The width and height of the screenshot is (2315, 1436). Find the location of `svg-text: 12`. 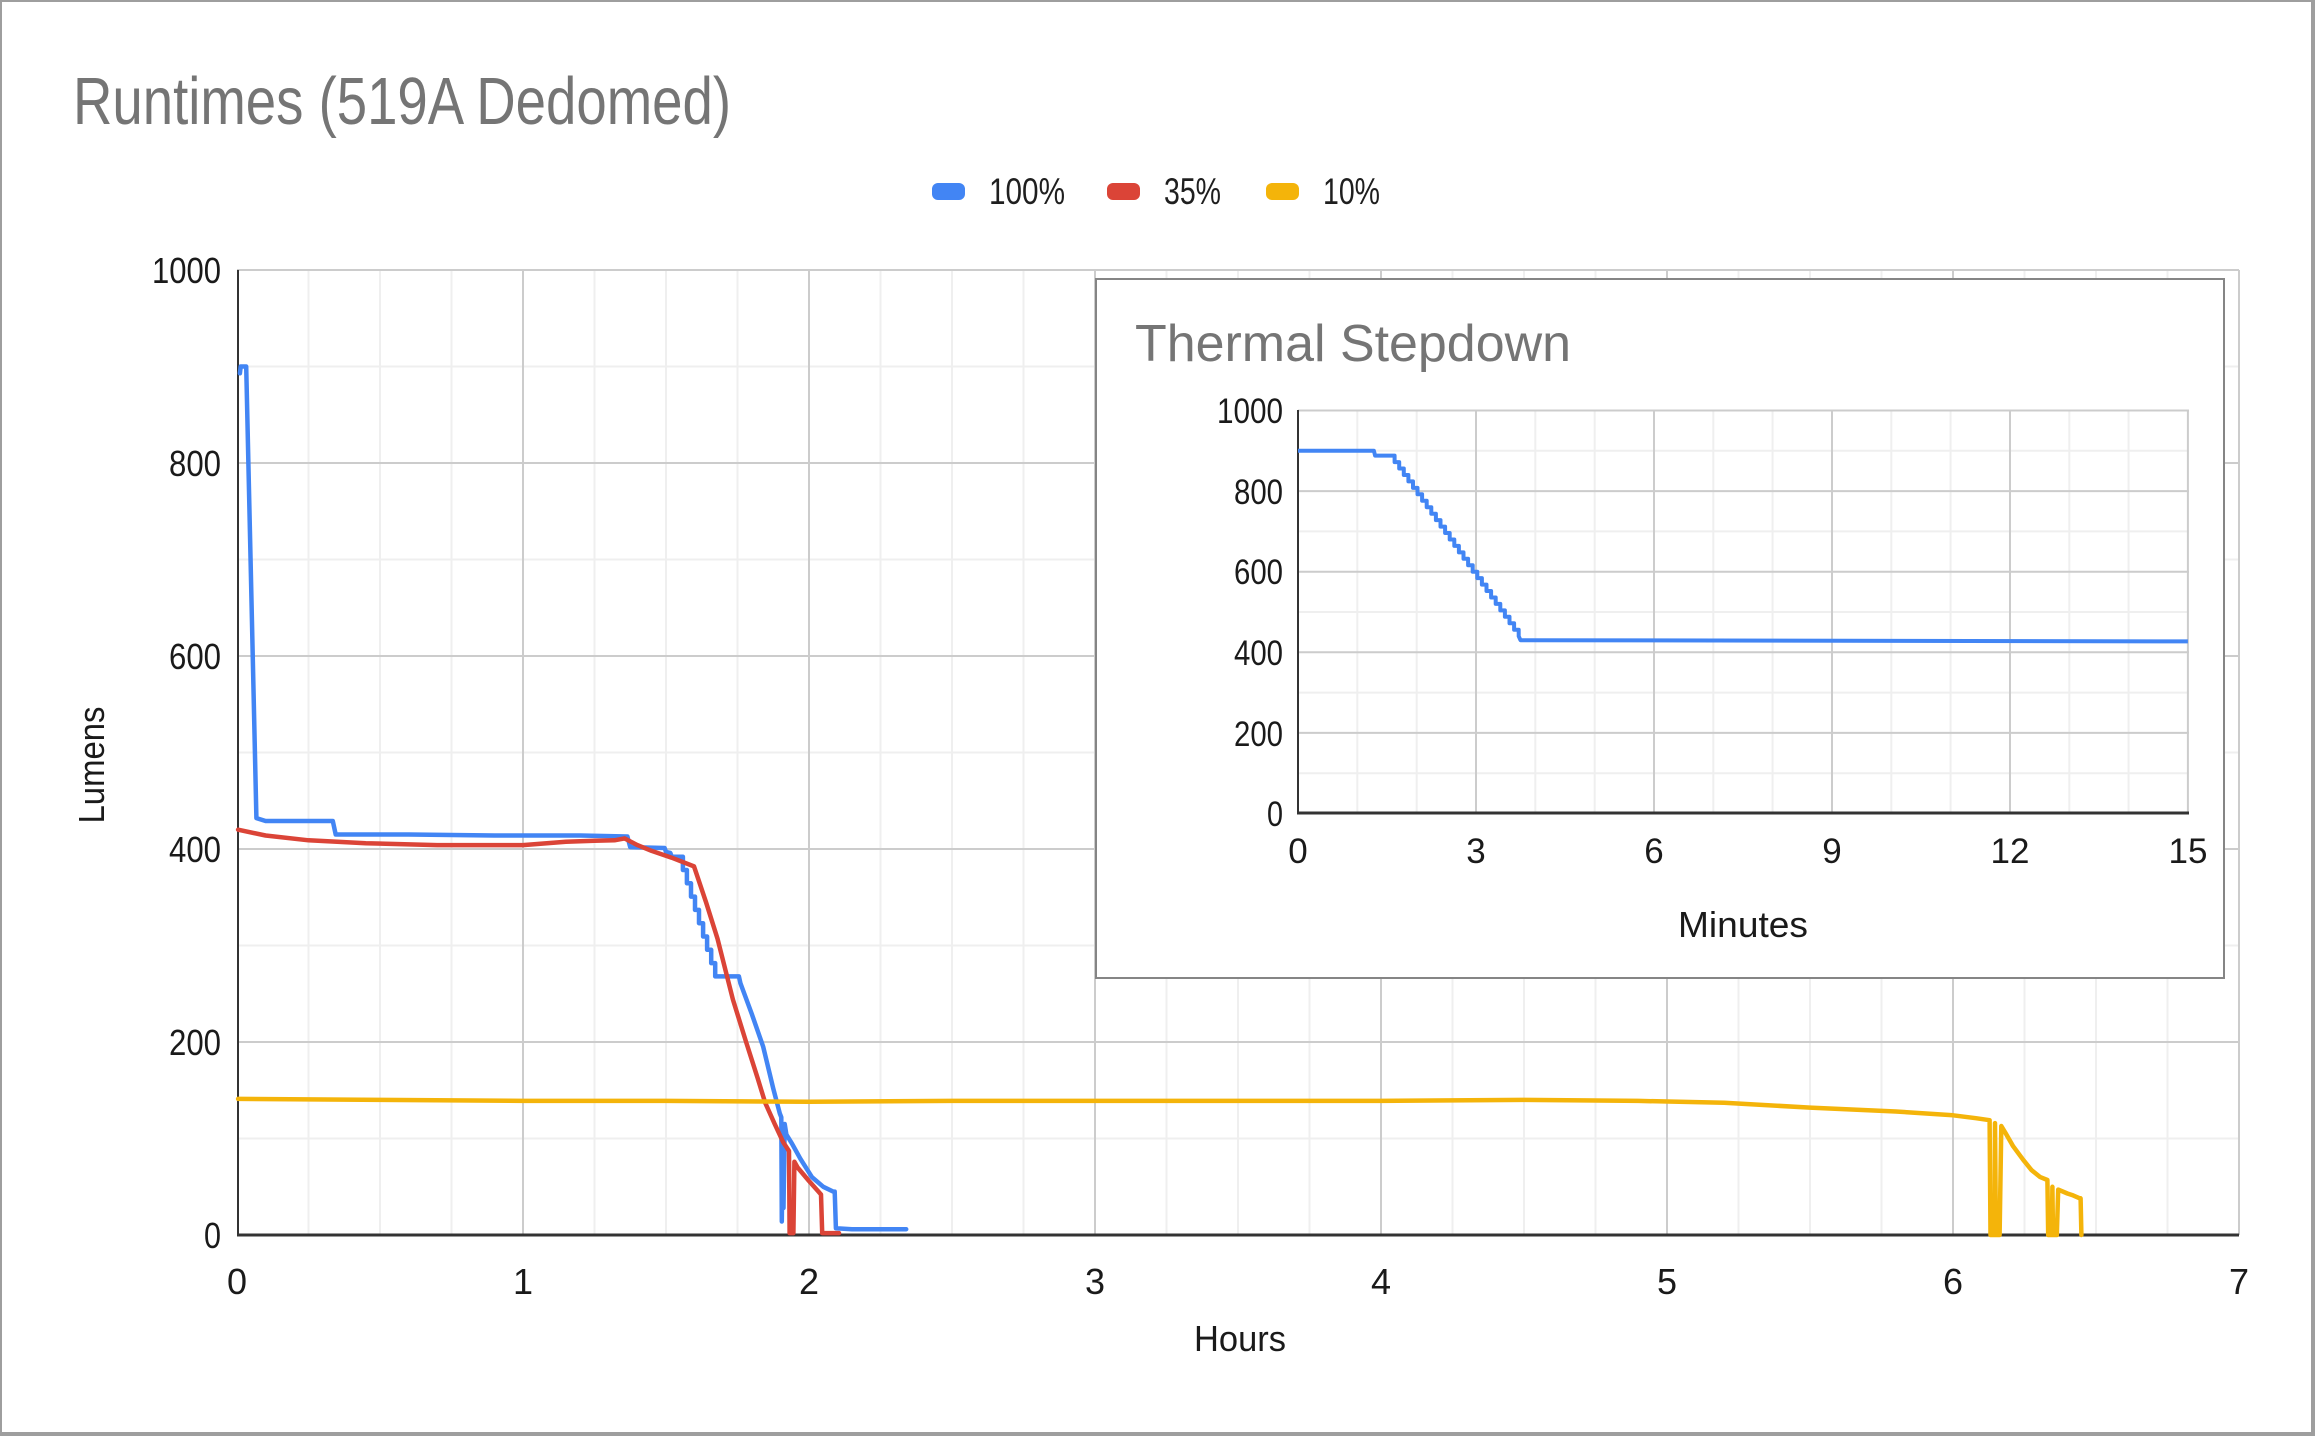

svg-text: 12 is located at coordinates (2010, 851).